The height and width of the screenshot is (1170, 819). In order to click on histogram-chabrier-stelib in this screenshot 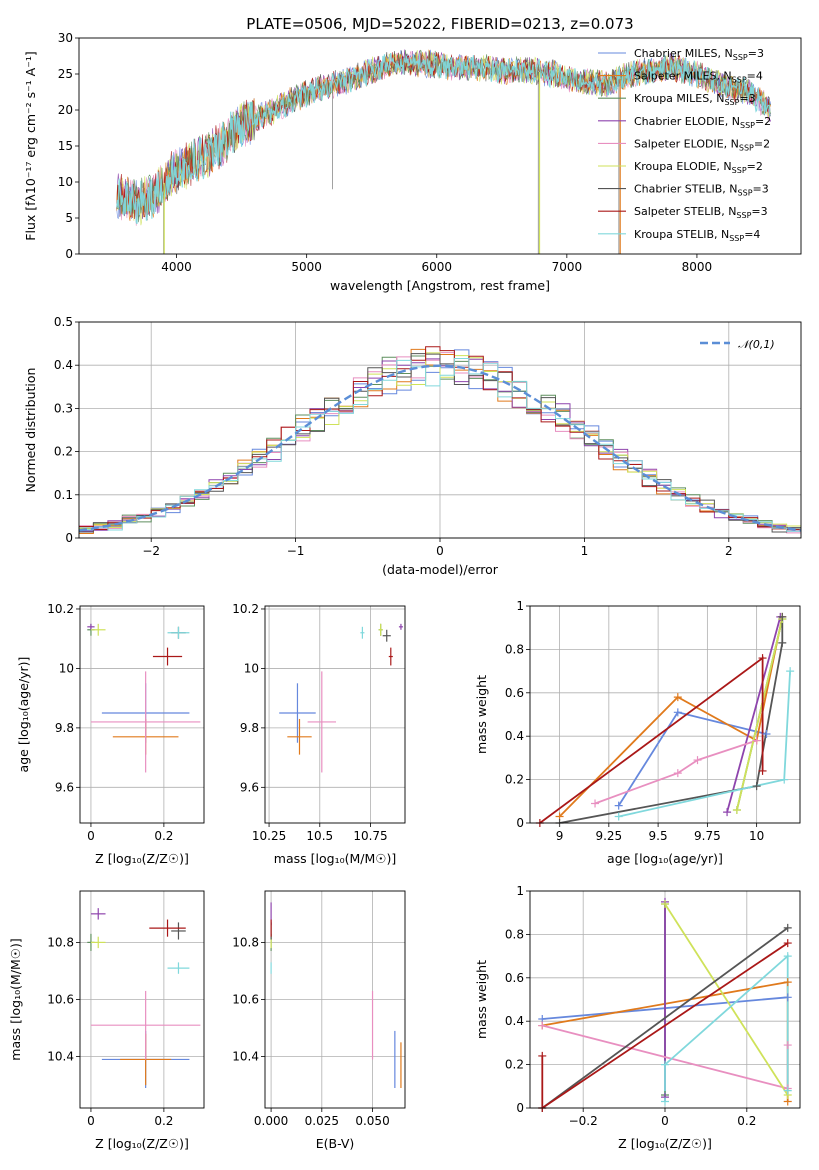, I will do `click(440, 443)`.